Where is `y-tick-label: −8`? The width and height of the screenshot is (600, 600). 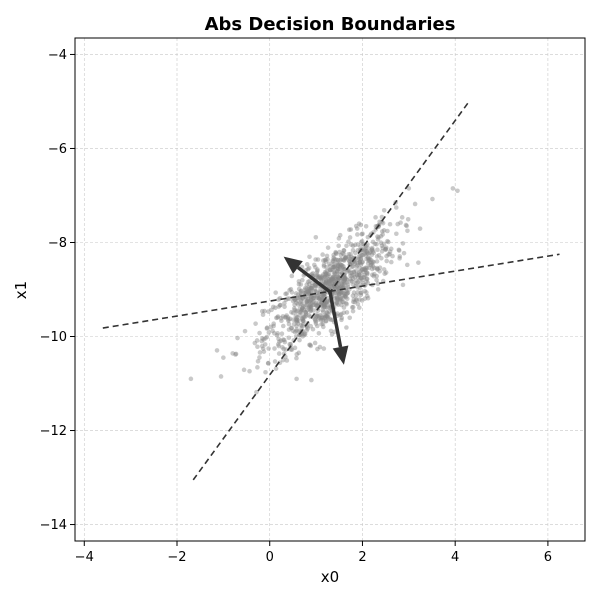 y-tick-label: −8 is located at coordinates (57, 243).